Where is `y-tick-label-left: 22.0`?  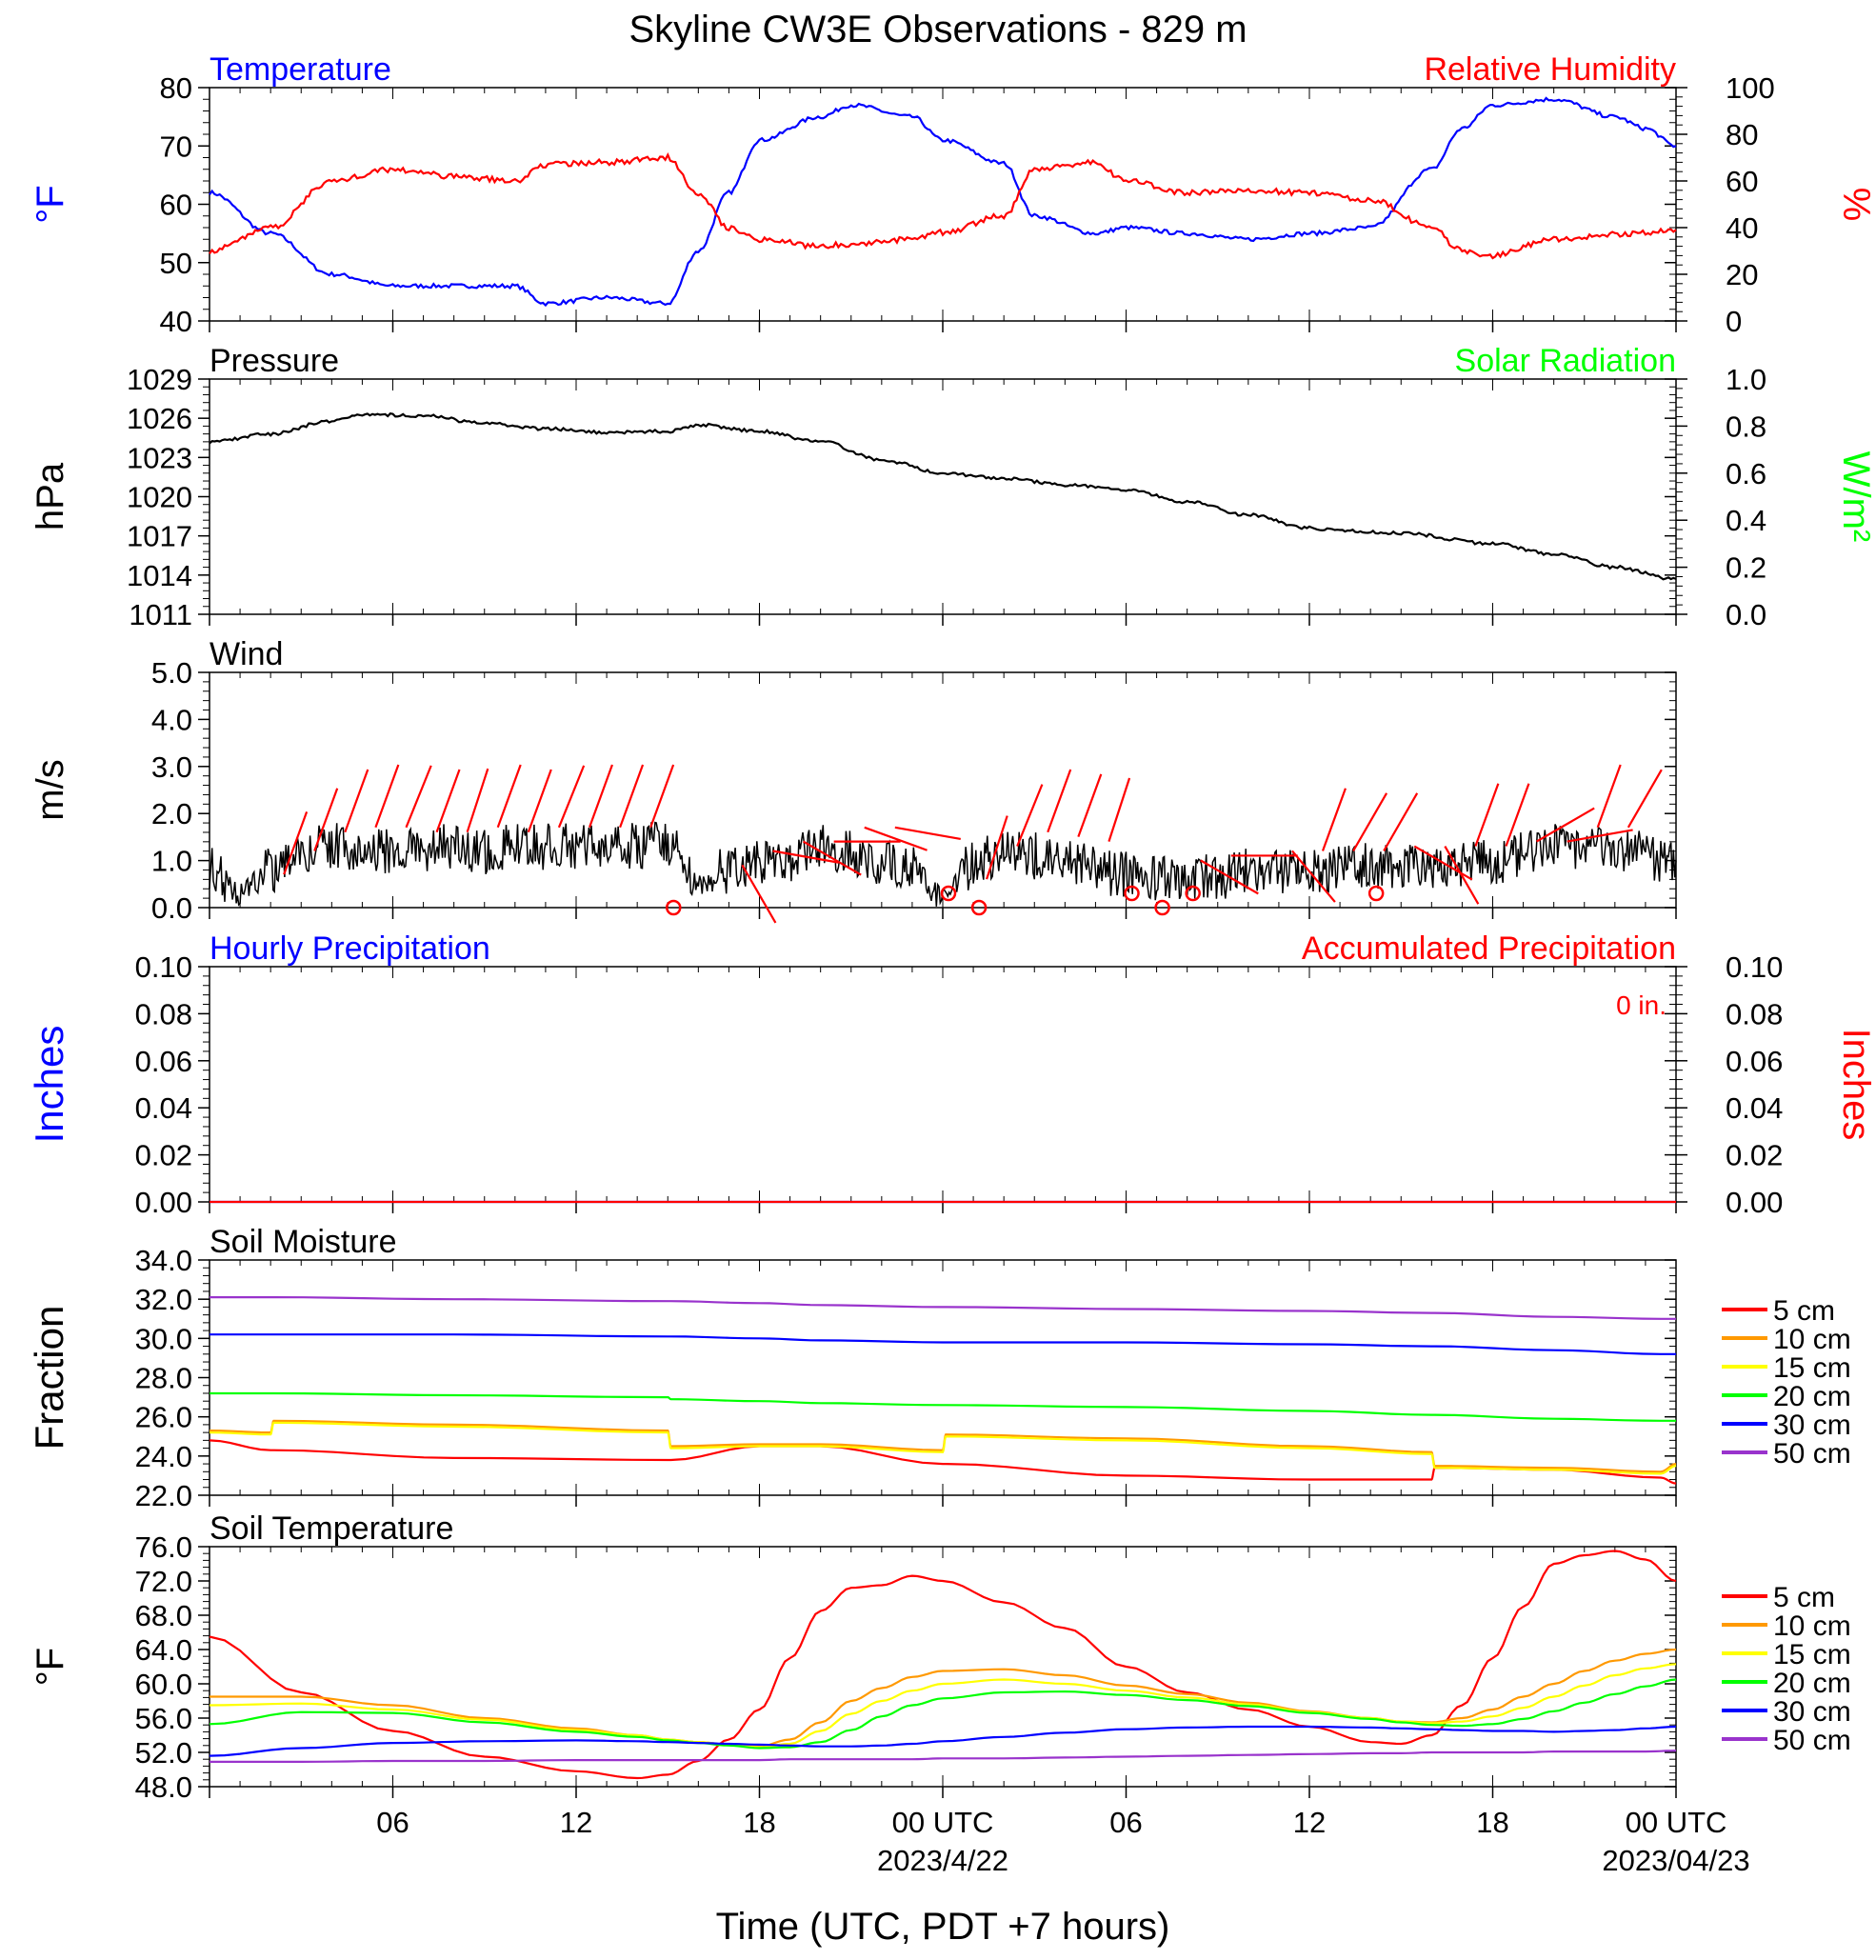
y-tick-label-left: 22.0 is located at coordinates (163, 1495).